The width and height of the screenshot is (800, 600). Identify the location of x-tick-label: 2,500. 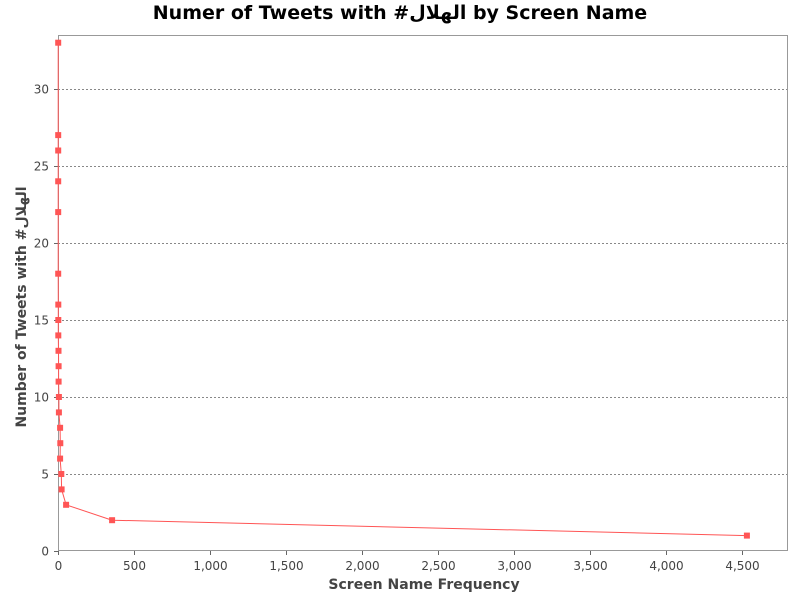
(438, 566).